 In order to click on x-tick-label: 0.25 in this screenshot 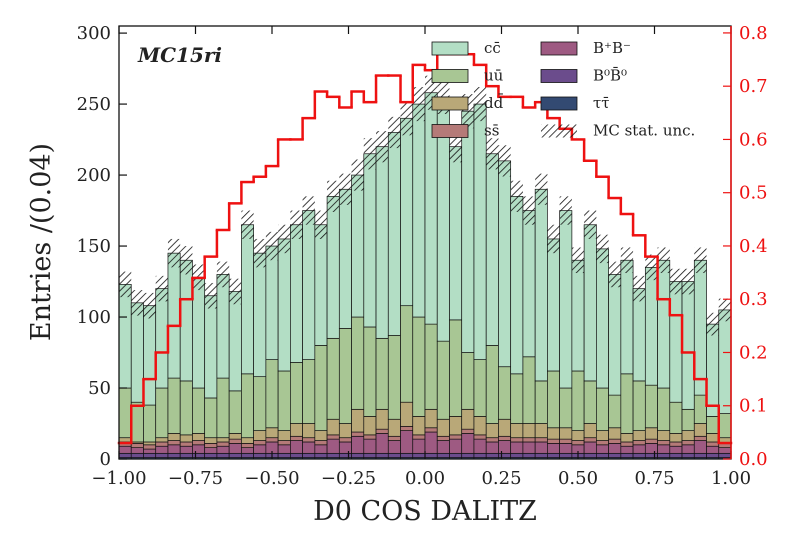, I will do `click(501, 478)`.